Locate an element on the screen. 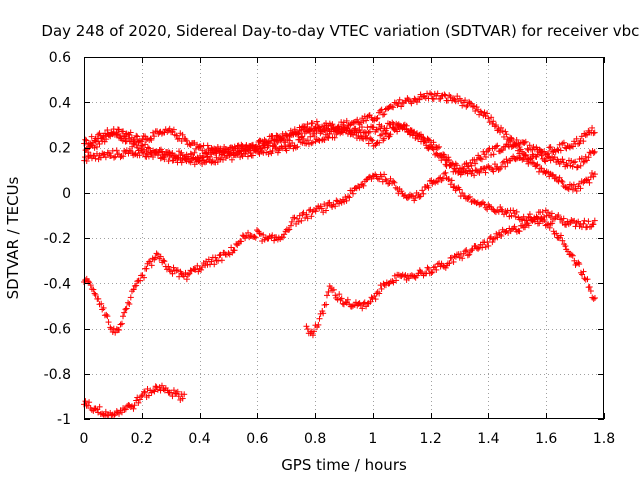  x-tick-label: 1.6 is located at coordinates (546, 439).